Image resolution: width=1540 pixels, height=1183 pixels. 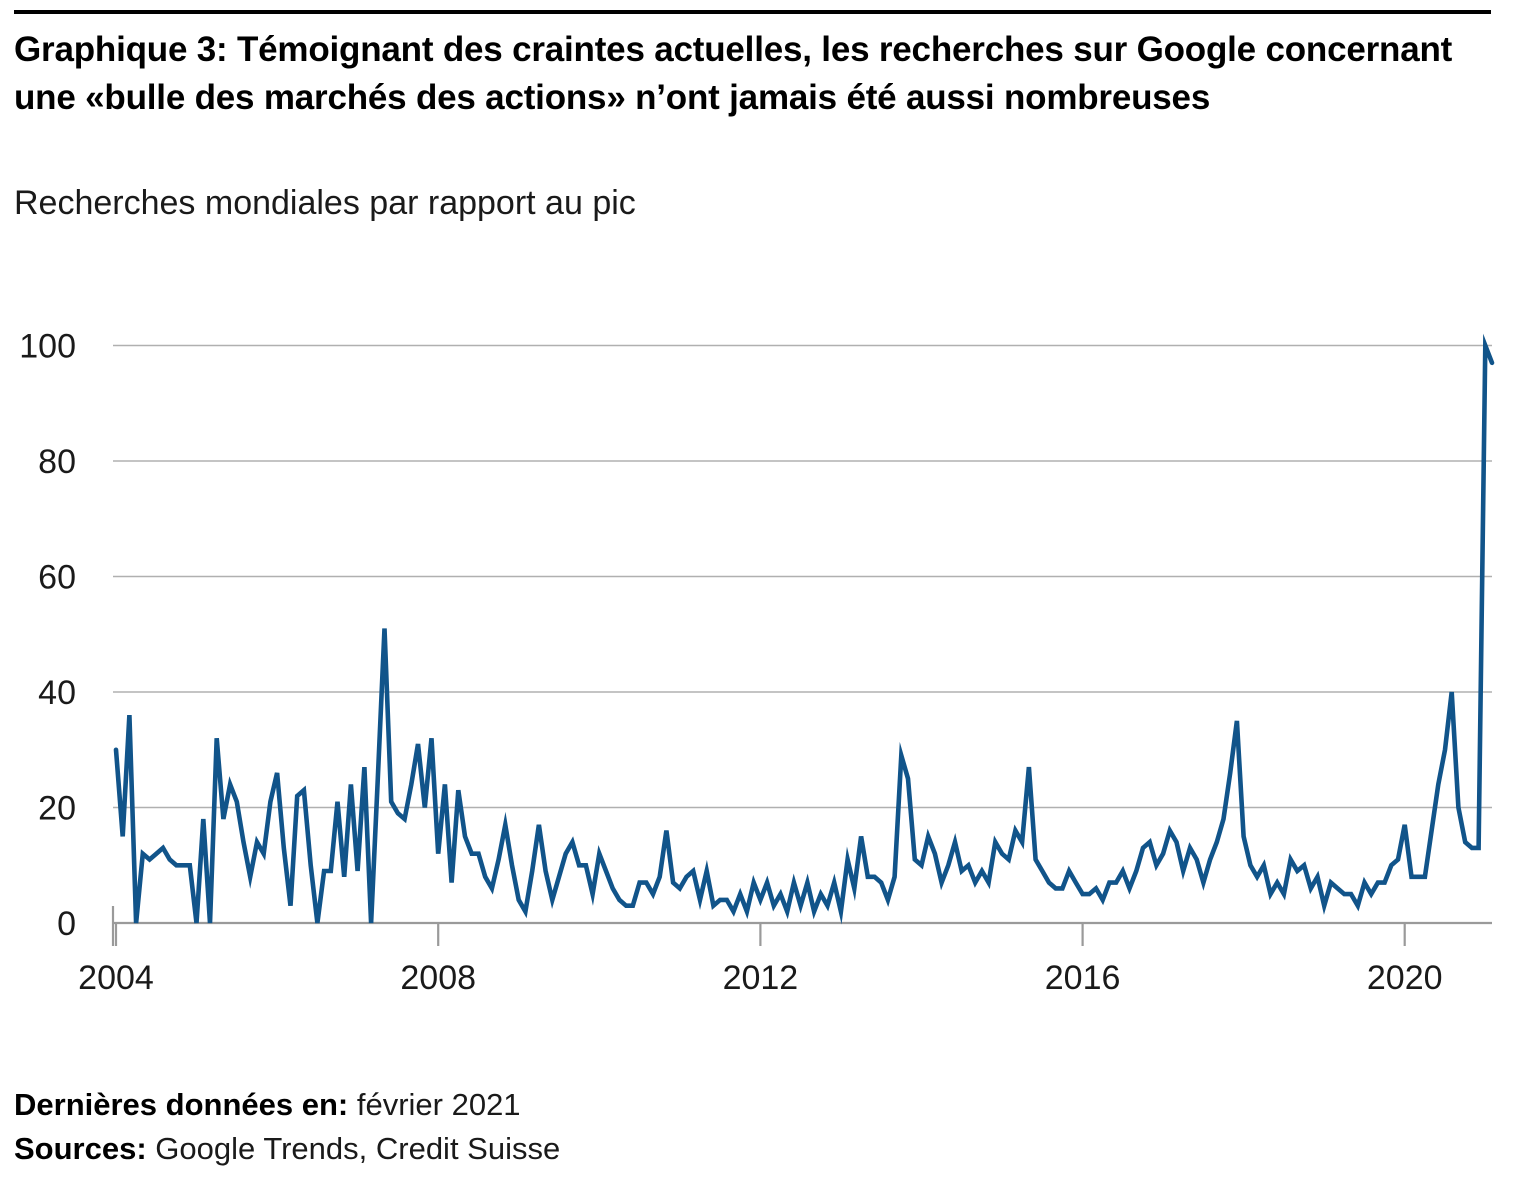 I want to click on sources-label: Sources:, so click(x=80, y=1148).